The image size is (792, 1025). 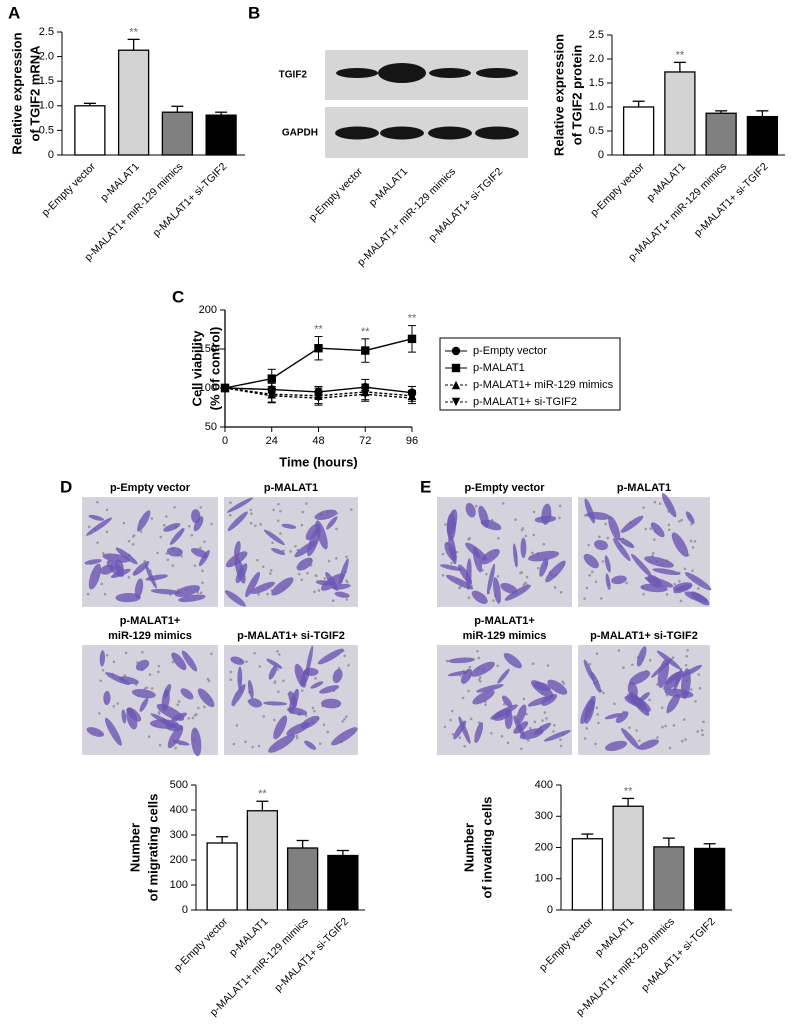 What do you see at coordinates (456, 385) in the screenshot?
I see `legend-marker` at bounding box center [456, 385].